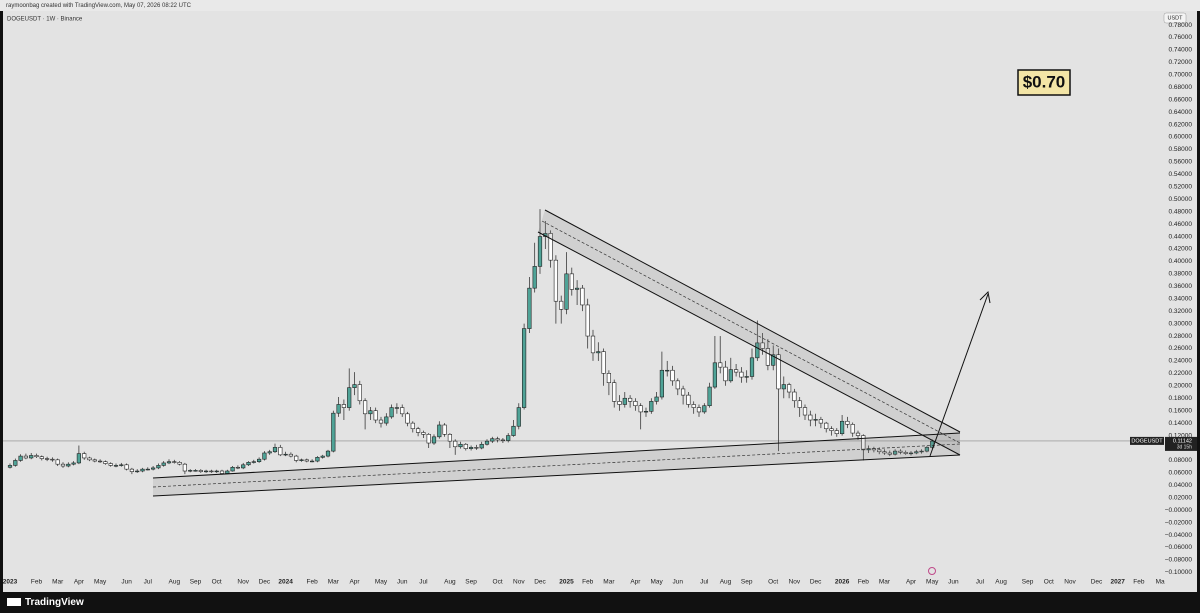 The image size is (1200, 613). I want to click on arrow-head, so click(985, 297).